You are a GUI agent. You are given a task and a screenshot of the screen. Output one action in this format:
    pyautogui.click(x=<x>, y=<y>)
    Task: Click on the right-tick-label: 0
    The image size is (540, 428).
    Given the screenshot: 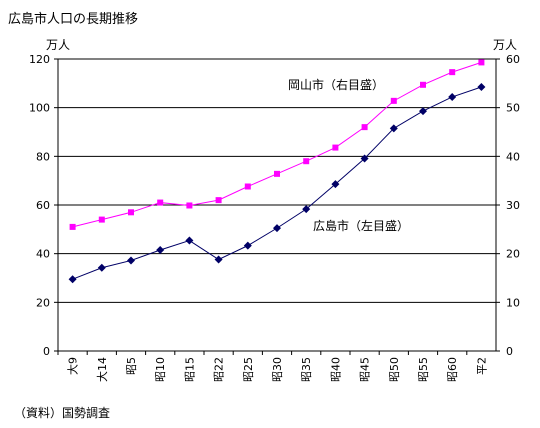 What is the action you would take?
    pyautogui.click(x=509, y=351)
    